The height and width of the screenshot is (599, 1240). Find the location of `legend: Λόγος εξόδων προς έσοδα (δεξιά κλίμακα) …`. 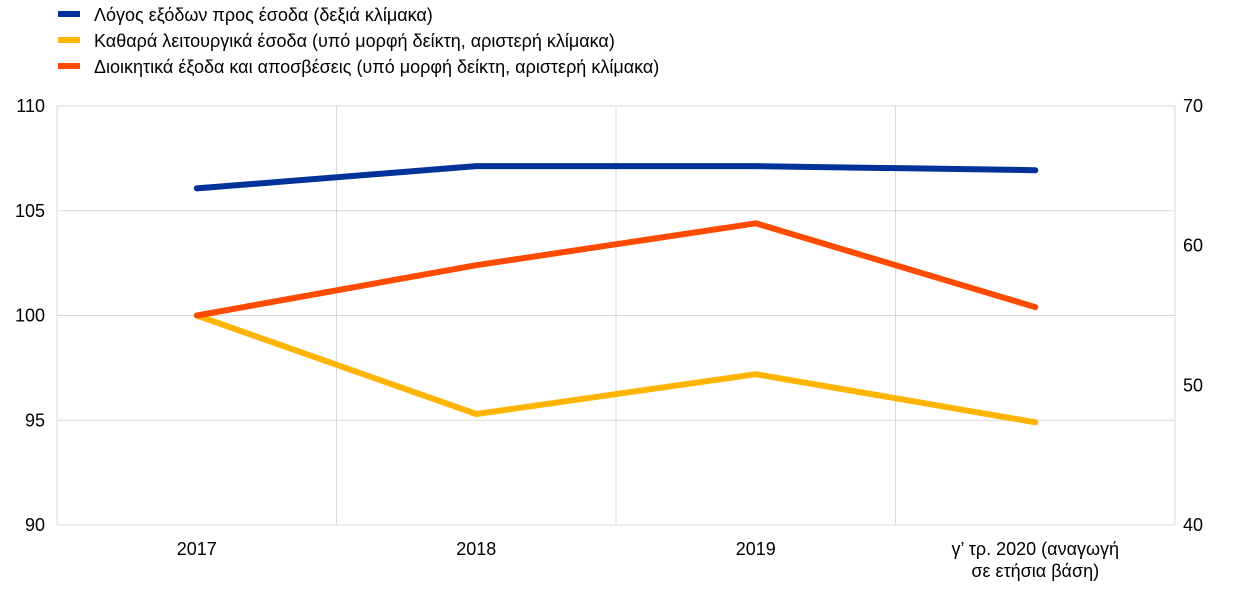

legend: Λόγος εξόδων προς έσοδα (δεξιά κλίμακα) … is located at coordinates (358, 41).